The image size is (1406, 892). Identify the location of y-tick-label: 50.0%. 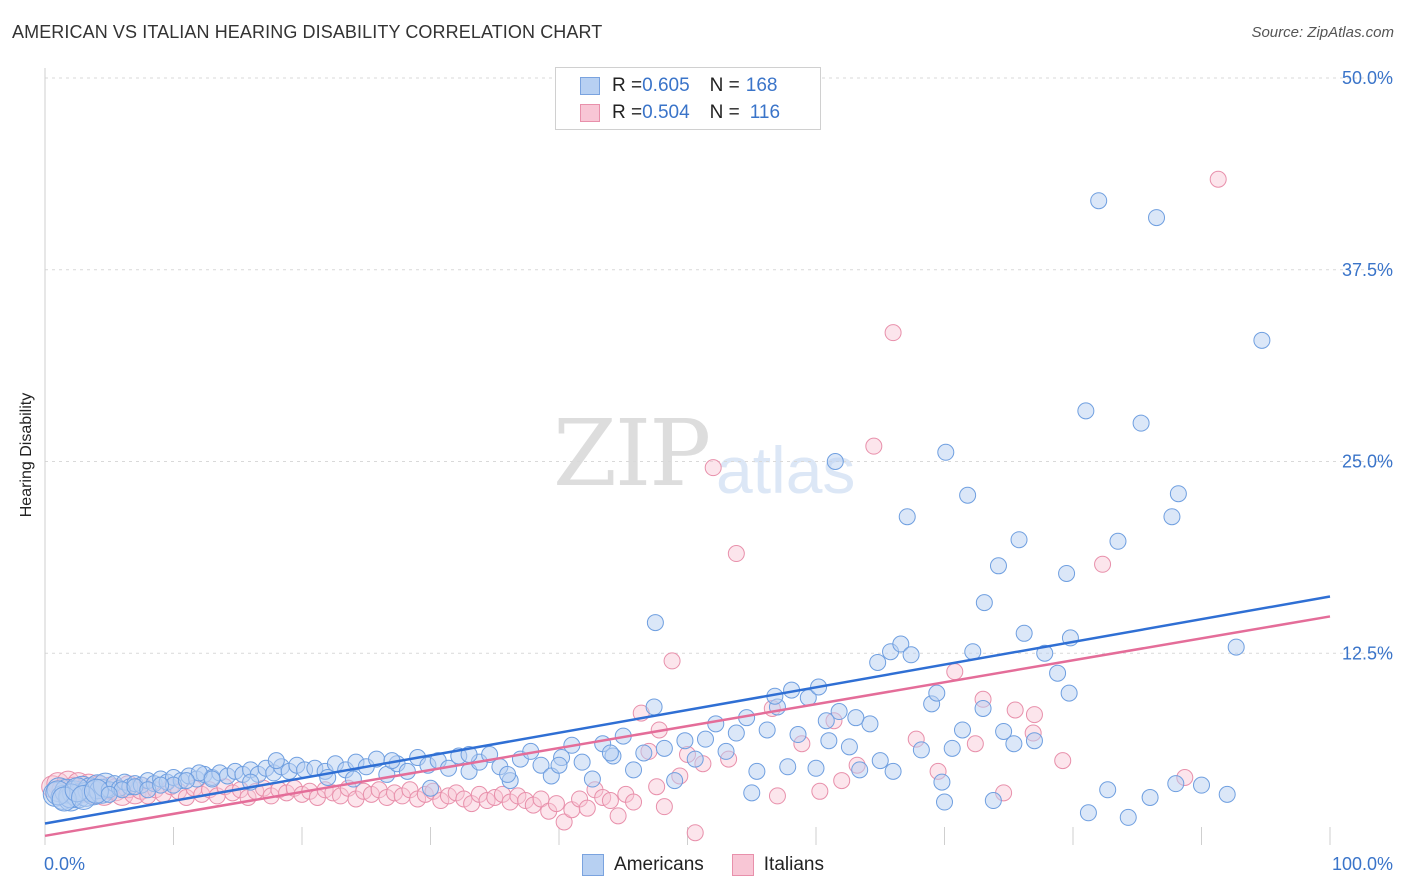
(1367, 78).